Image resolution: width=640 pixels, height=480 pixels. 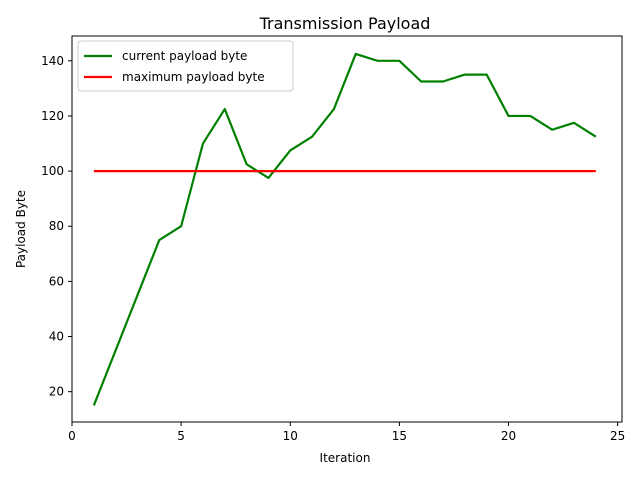 What do you see at coordinates (345, 23) in the screenshot?
I see `chart-title: Transmission Payload` at bounding box center [345, 23].